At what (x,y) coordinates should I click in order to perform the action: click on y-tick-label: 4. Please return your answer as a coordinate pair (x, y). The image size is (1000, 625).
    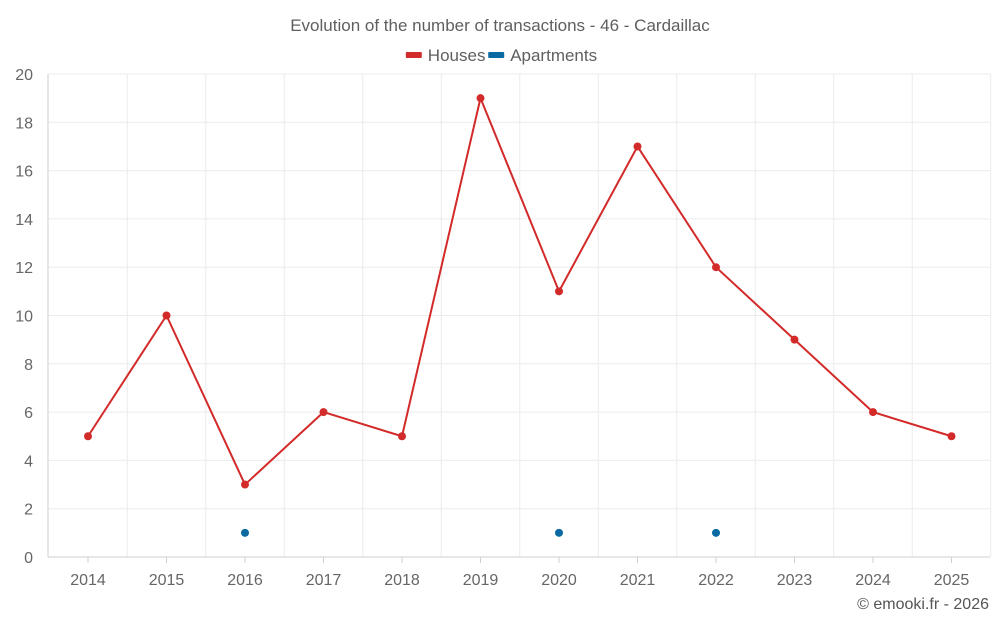
    Looking at the image, I should click on (28, 461).